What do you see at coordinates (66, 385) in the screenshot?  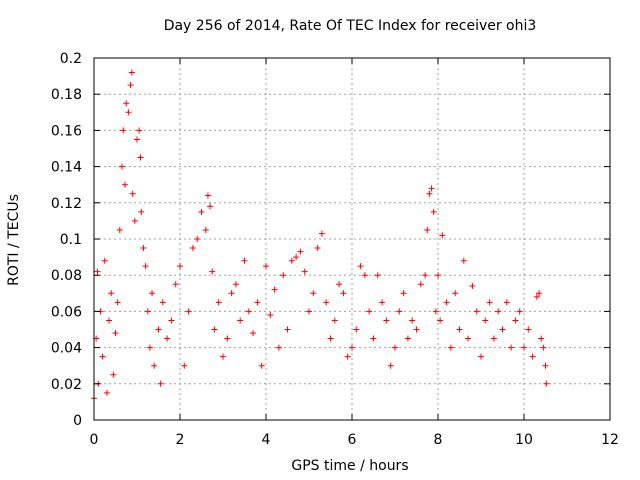 I see `y-tick-label: 0.02` at bounding box center [66, 385].